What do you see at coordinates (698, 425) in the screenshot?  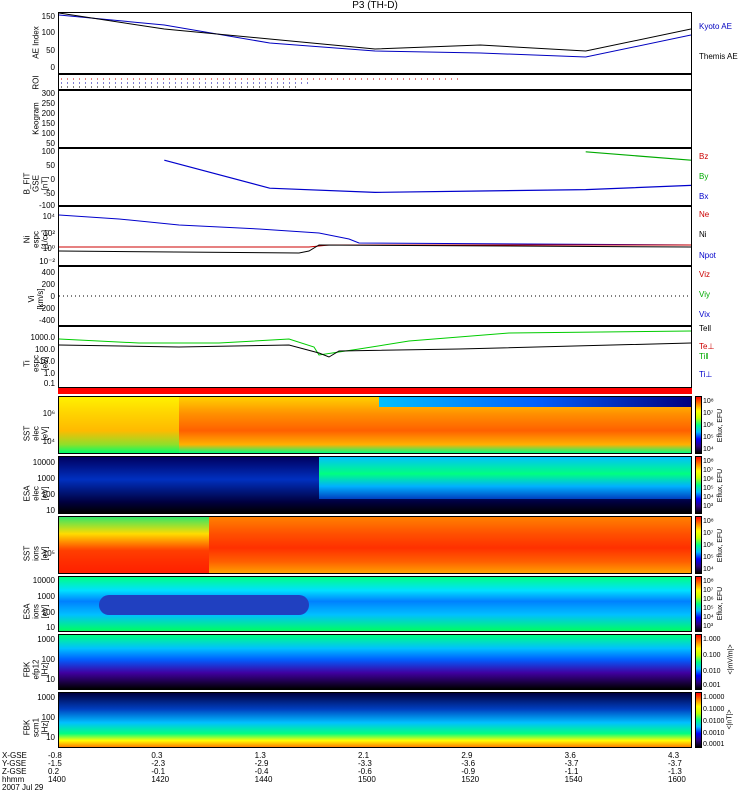 I see `sst-elec-colorbar` at bounding box center [698, 425].